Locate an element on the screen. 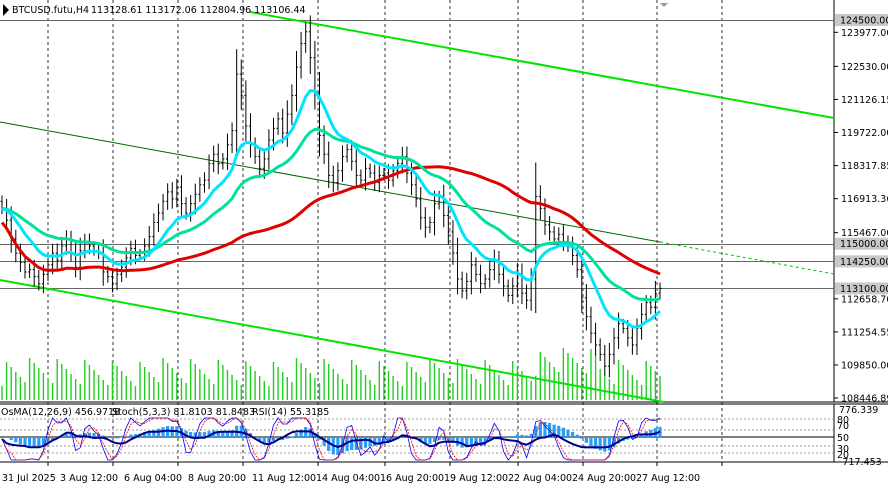 The image size is (888, 485). price-tick-label: 109850.00 is located at coordinates (864, 365).